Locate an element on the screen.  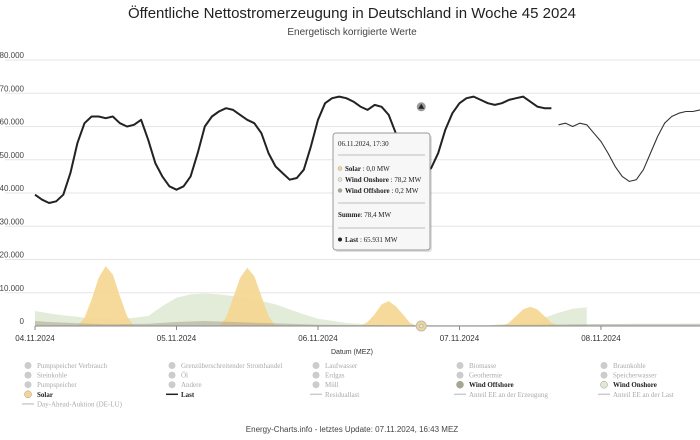
legend-item-speicherwasser: Speicherwasser is located at coordinates (629, 375).